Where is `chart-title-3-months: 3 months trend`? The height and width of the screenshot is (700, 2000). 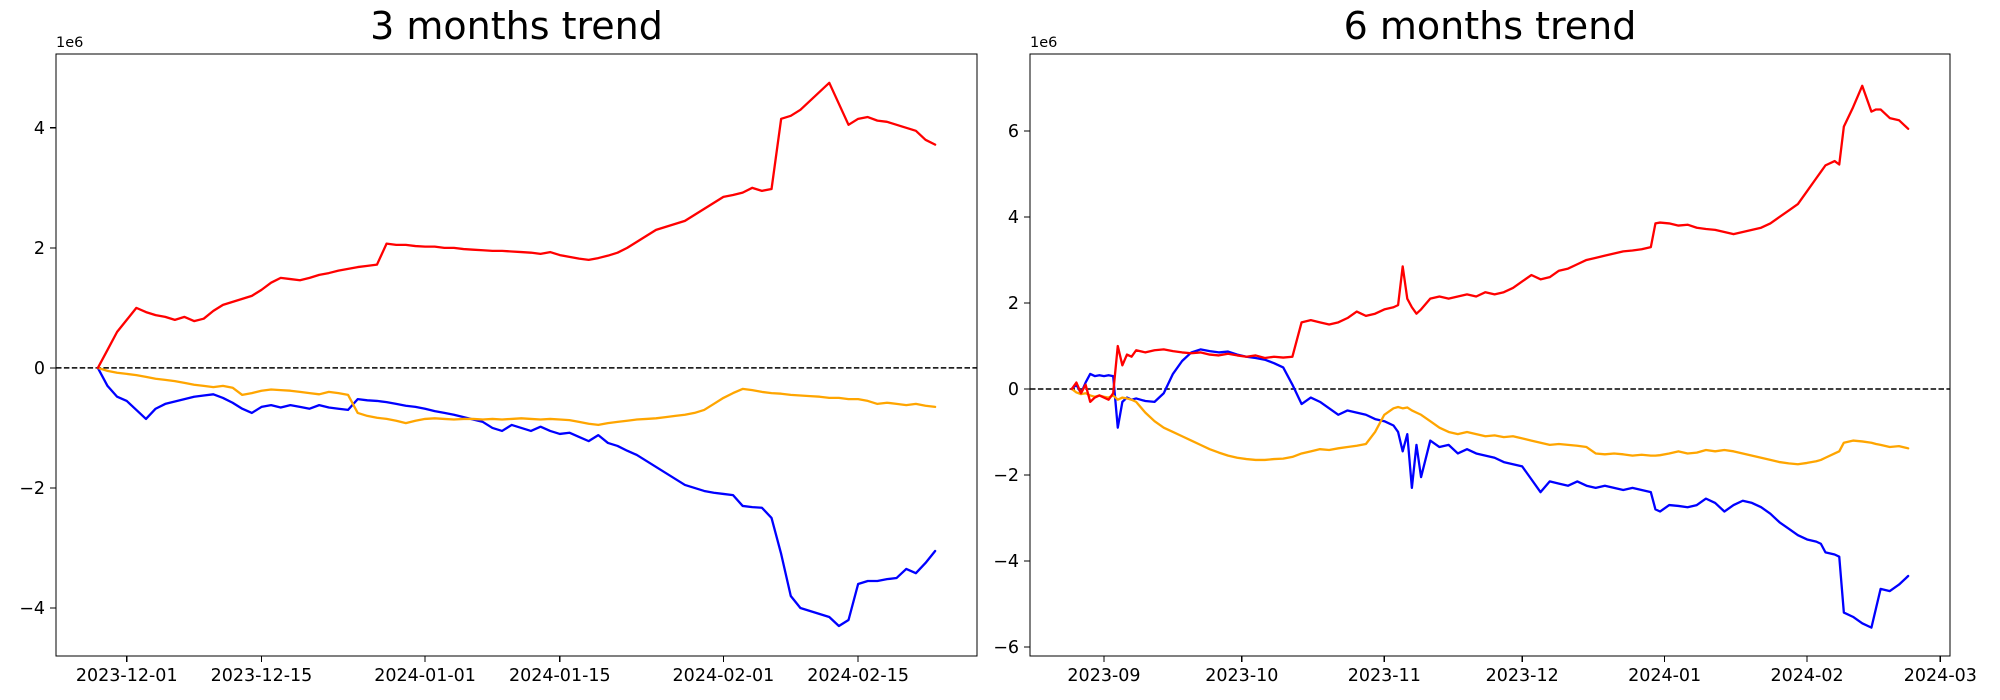 chart-title-3-months: 3 months trend is located at coordinates (516, 26).